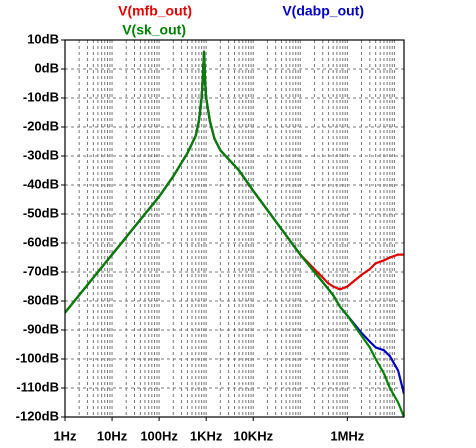  Describe the element at coordinates (43, 38) in the screenshot. I see `y-tick-label: 10dB` at that location.